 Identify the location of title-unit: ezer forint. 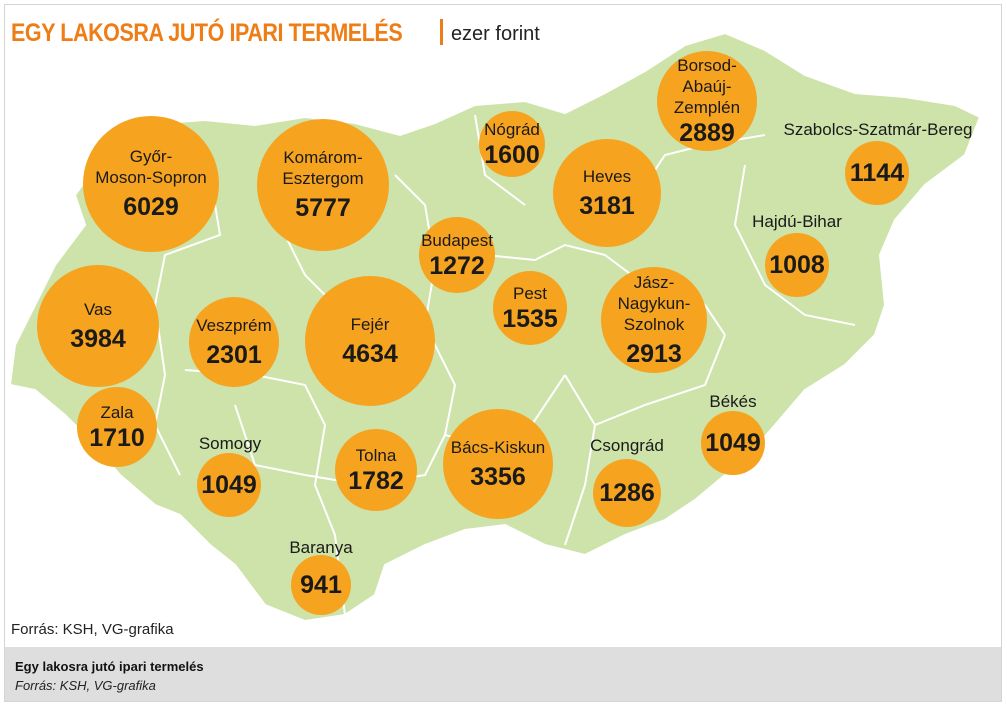
(495, 34).